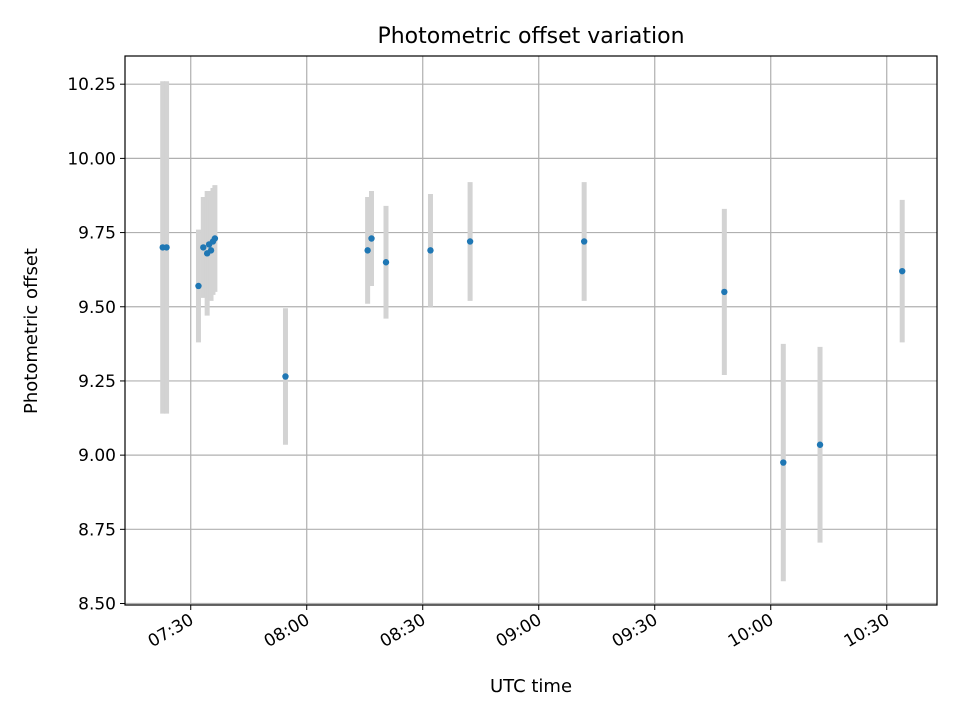 The image size is (960, 720). Describe the element at coordinates (97, 308) in the screenshot. I see `y-tick-label: 9.50` at that location.